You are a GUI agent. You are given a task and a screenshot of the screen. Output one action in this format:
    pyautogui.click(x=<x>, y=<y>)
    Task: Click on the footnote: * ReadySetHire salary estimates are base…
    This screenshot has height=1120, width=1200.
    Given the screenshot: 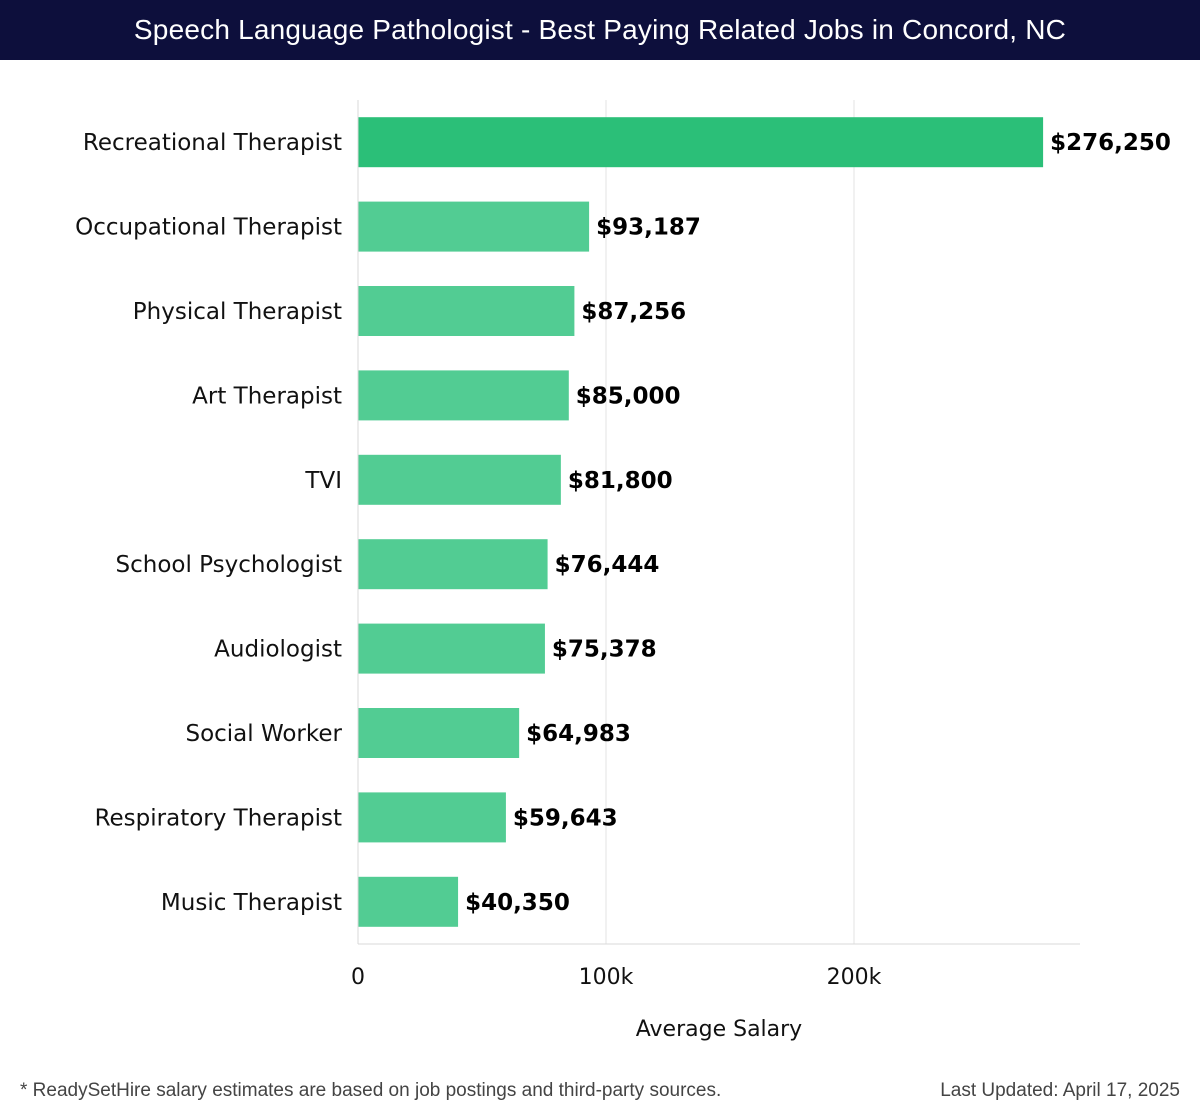 What is the action you would take?
    pyautogui.click(x=371, y=1090)
    